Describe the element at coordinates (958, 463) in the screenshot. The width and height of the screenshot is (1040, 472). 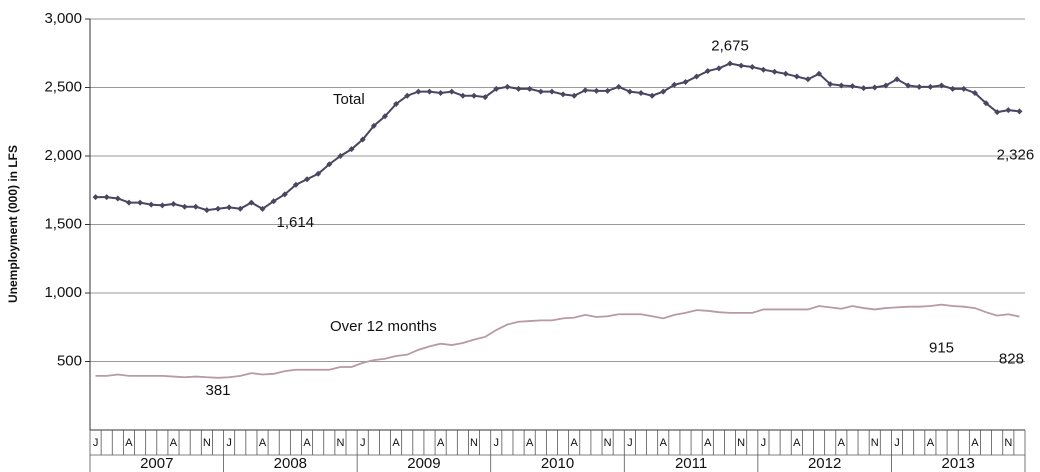
I see `year-label: 2013` at that location.